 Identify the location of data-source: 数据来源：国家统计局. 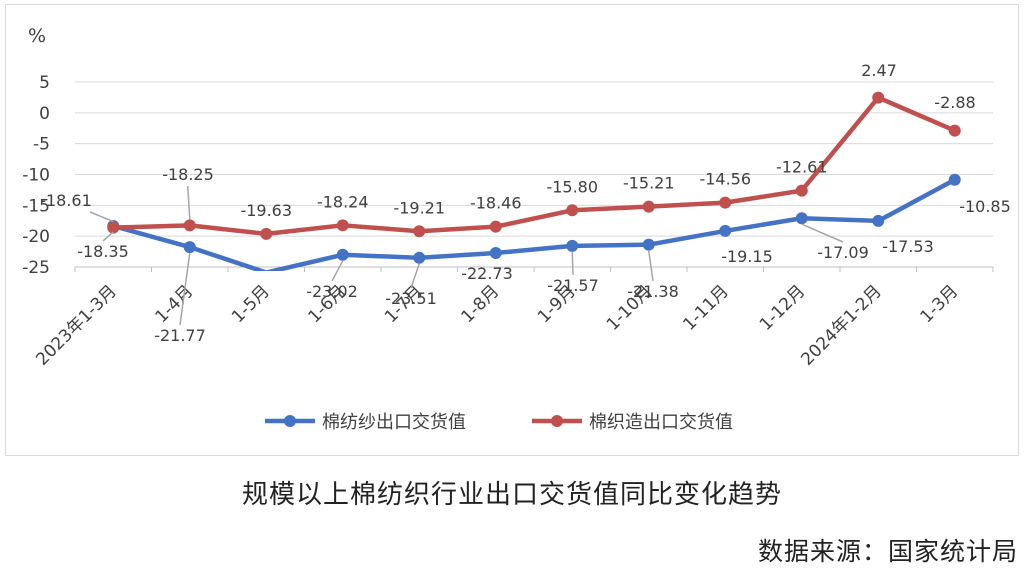
(887, 551).